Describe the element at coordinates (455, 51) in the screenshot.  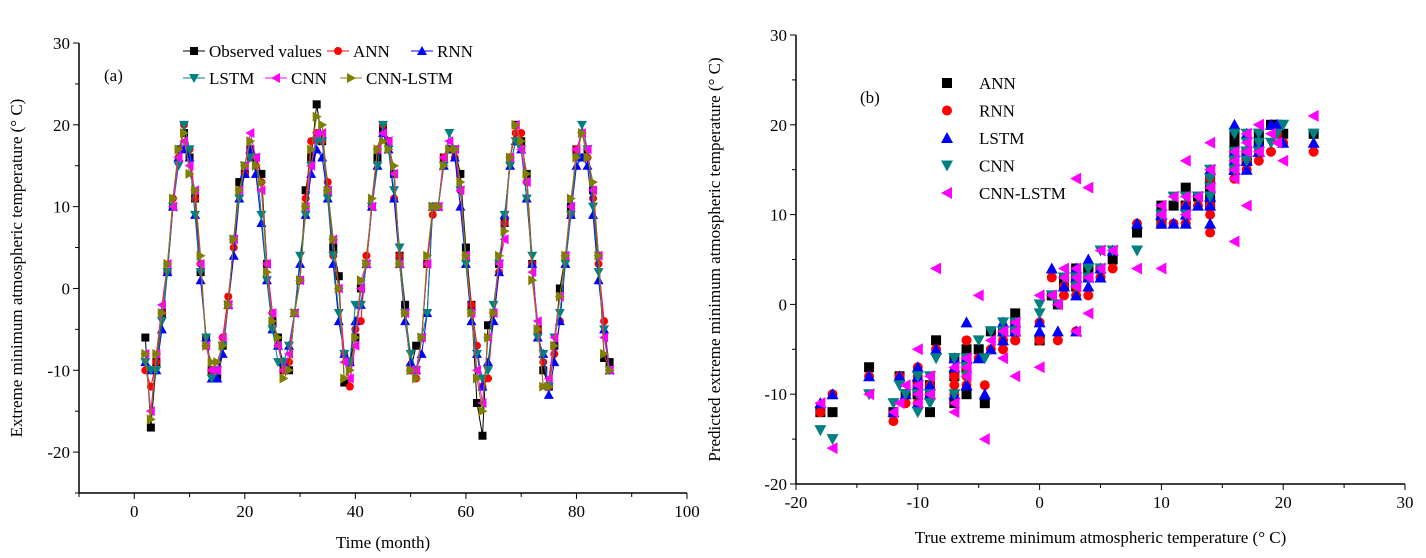
I see `legend-label: RNN` at that location.